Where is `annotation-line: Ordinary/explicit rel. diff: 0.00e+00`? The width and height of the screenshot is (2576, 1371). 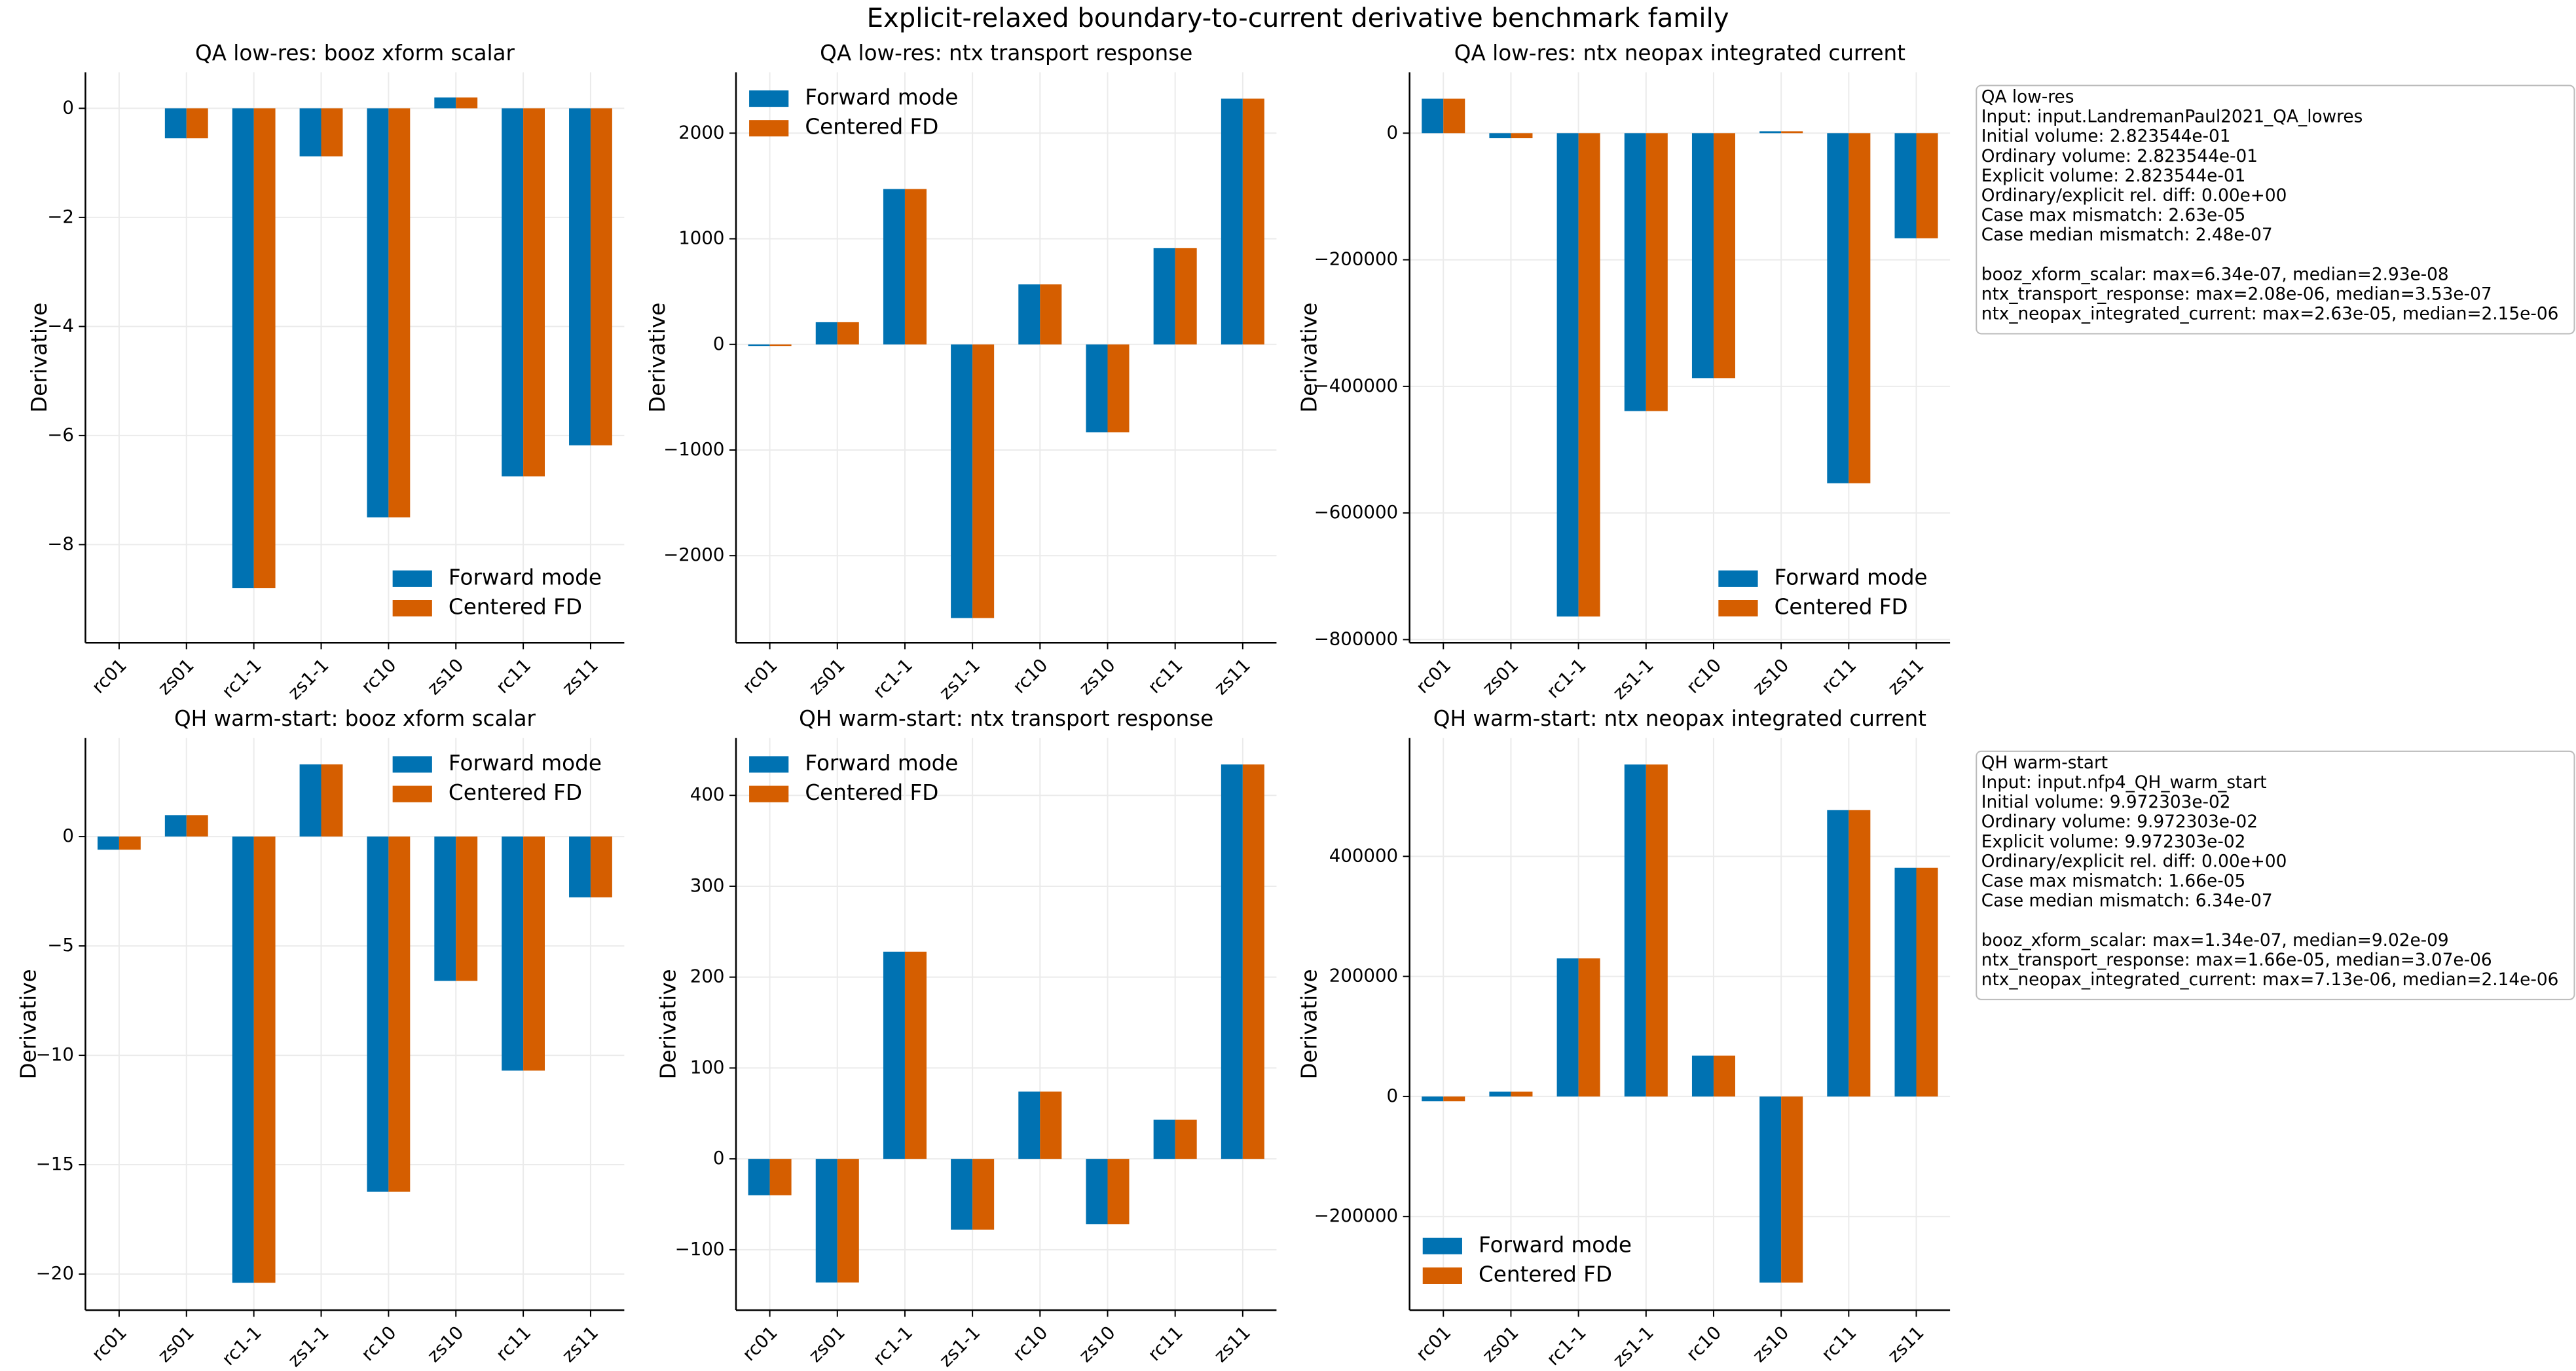
annotation-line: Ordinary/explicit rel. diff: 0.00e+00 is located at coordinates (2134, 196).